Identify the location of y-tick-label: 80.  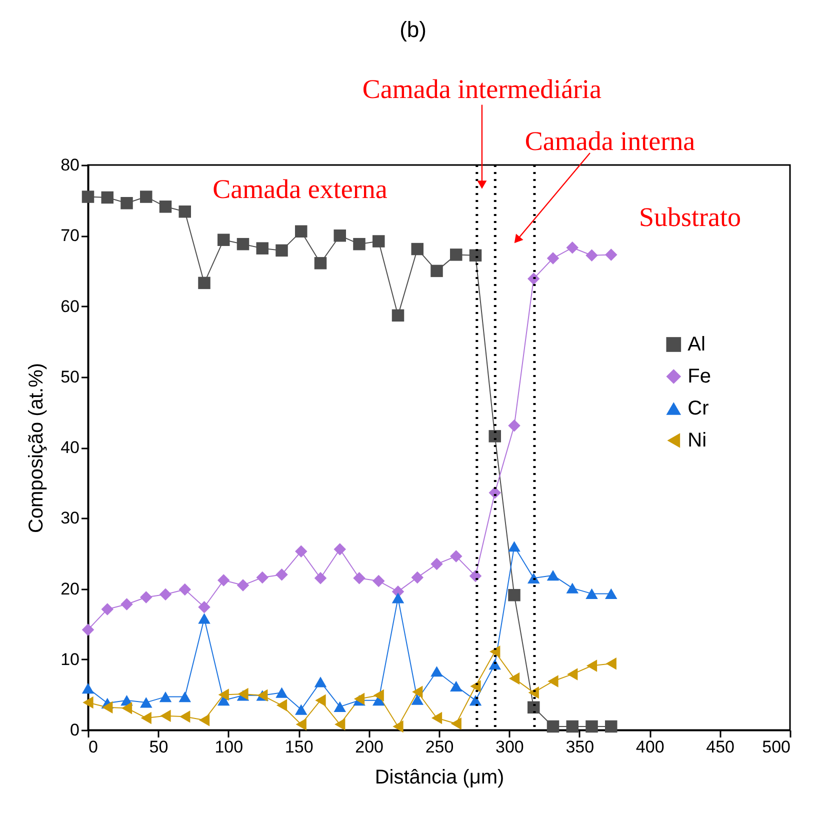
(70, 165).